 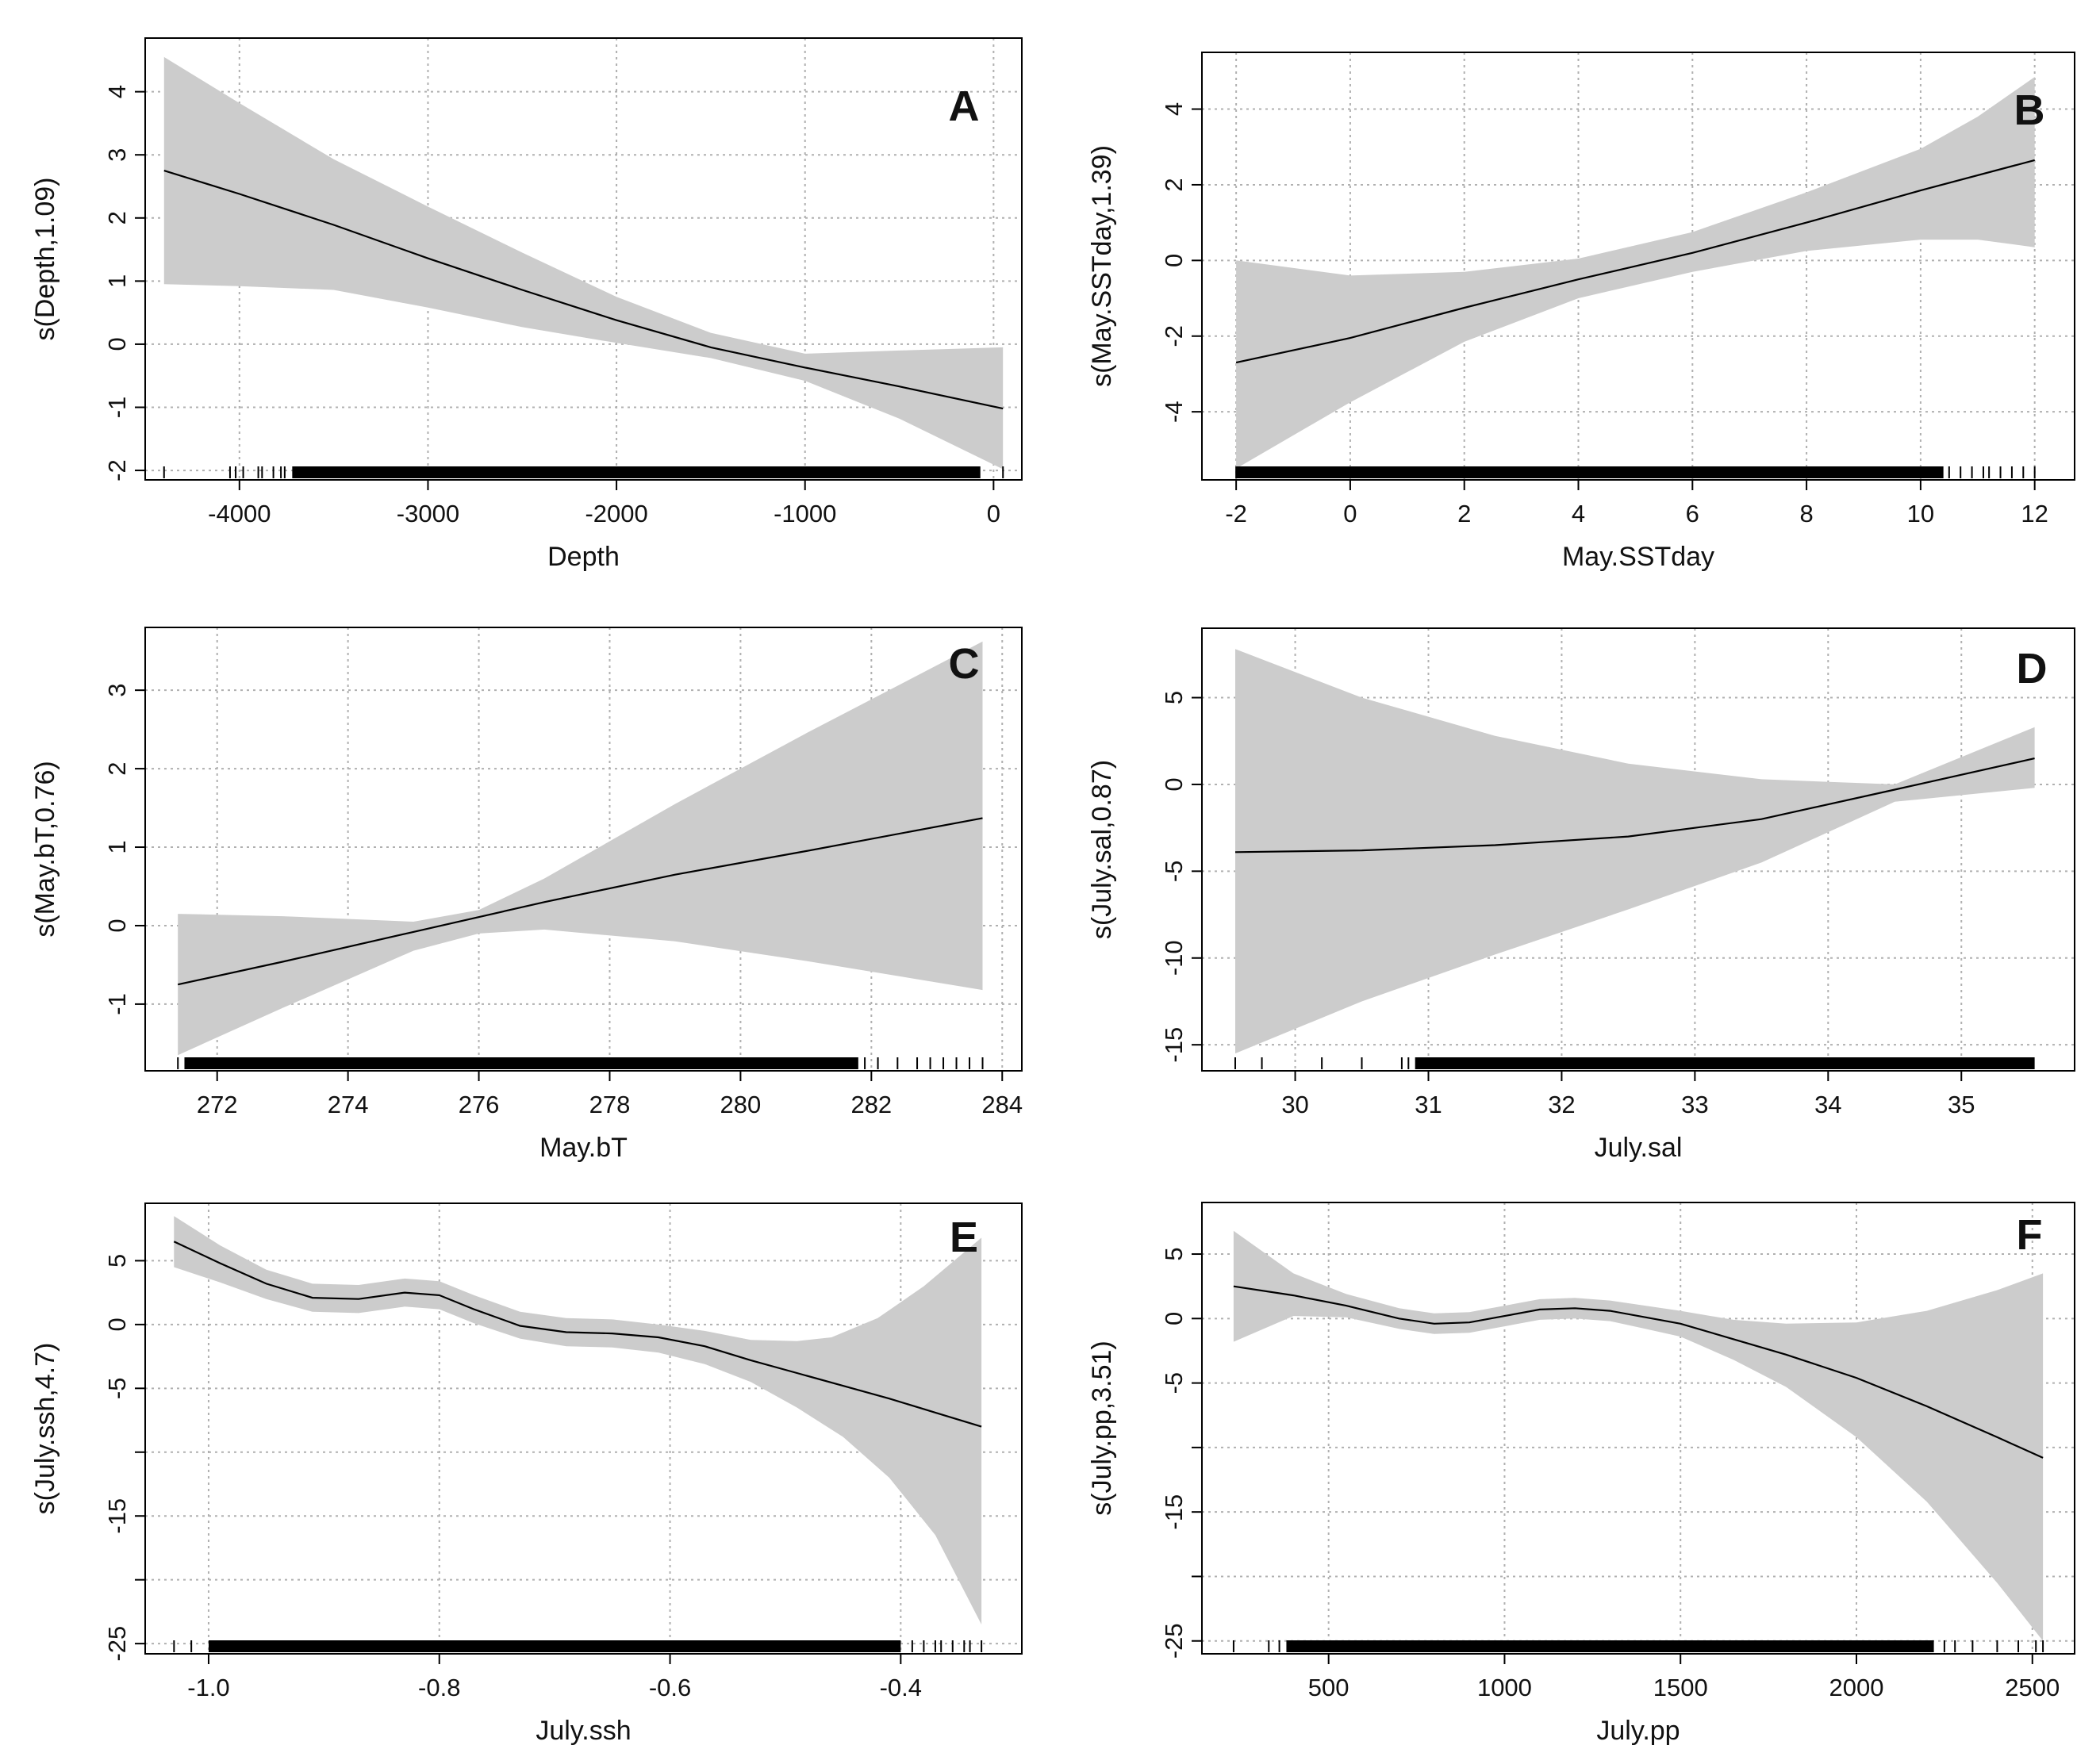 I want to click on panel-letter: E, so click(x=964, y=1238).